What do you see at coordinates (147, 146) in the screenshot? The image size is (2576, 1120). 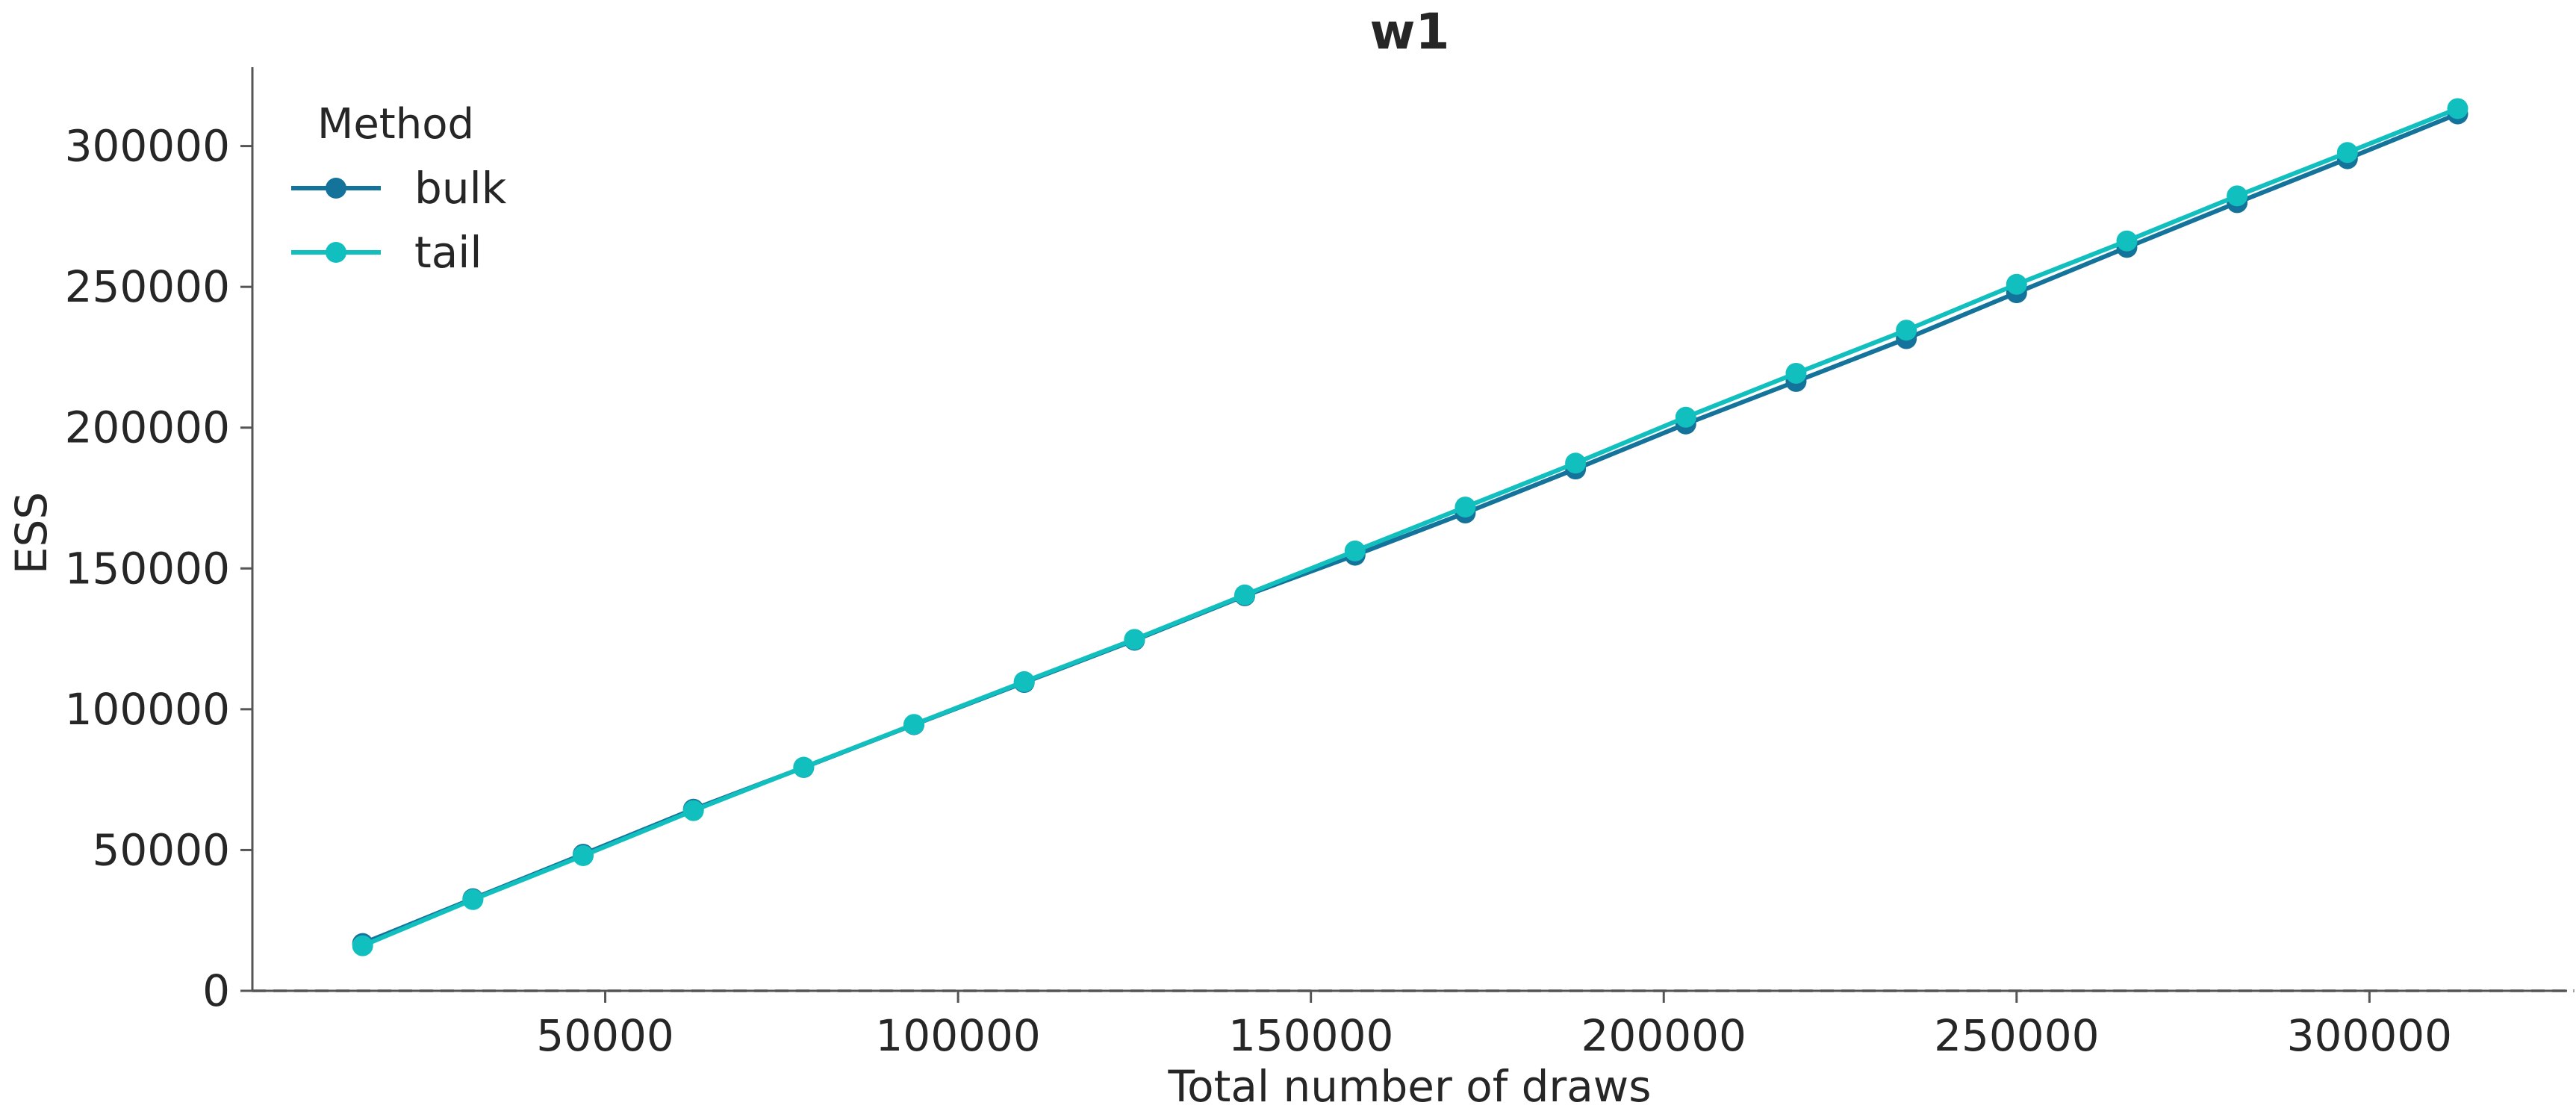 I see `y-tick-label: 300000` at bounding box center [147, 146].